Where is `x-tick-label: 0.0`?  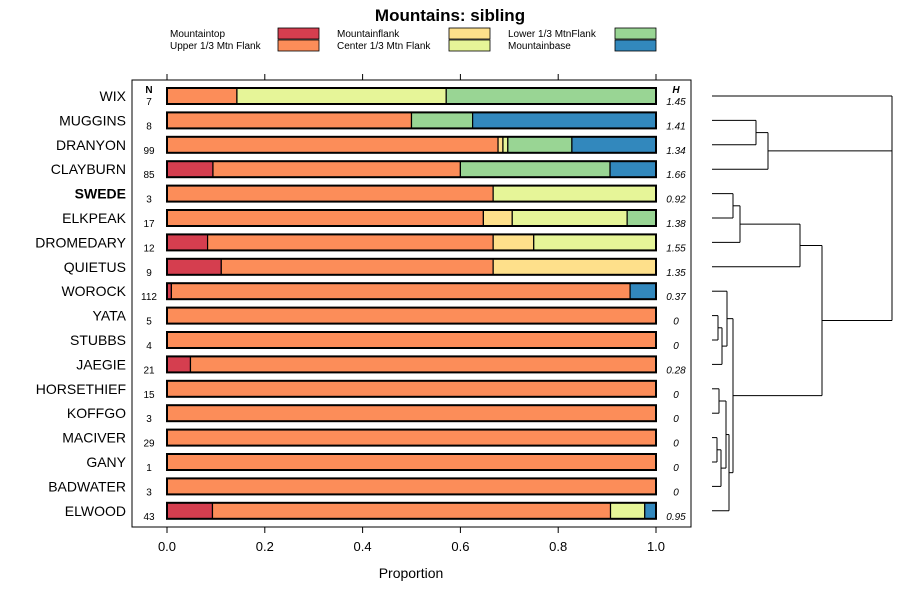
x-tick-label: 0.0 is located at coordinates (167, 546).